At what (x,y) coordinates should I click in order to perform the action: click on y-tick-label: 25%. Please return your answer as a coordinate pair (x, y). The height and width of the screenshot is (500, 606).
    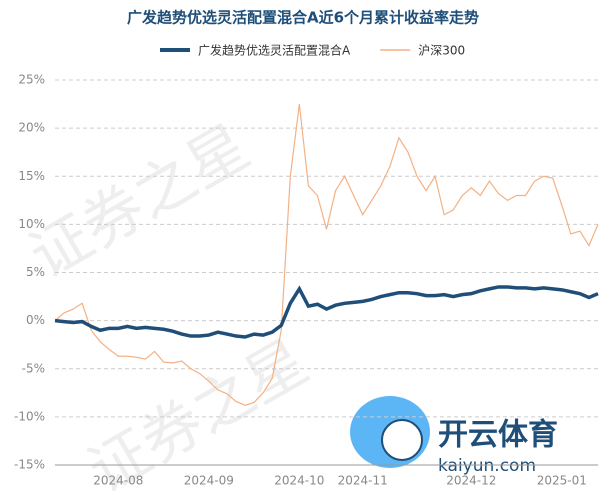
    Looking at the image, I should click on (31, 80).